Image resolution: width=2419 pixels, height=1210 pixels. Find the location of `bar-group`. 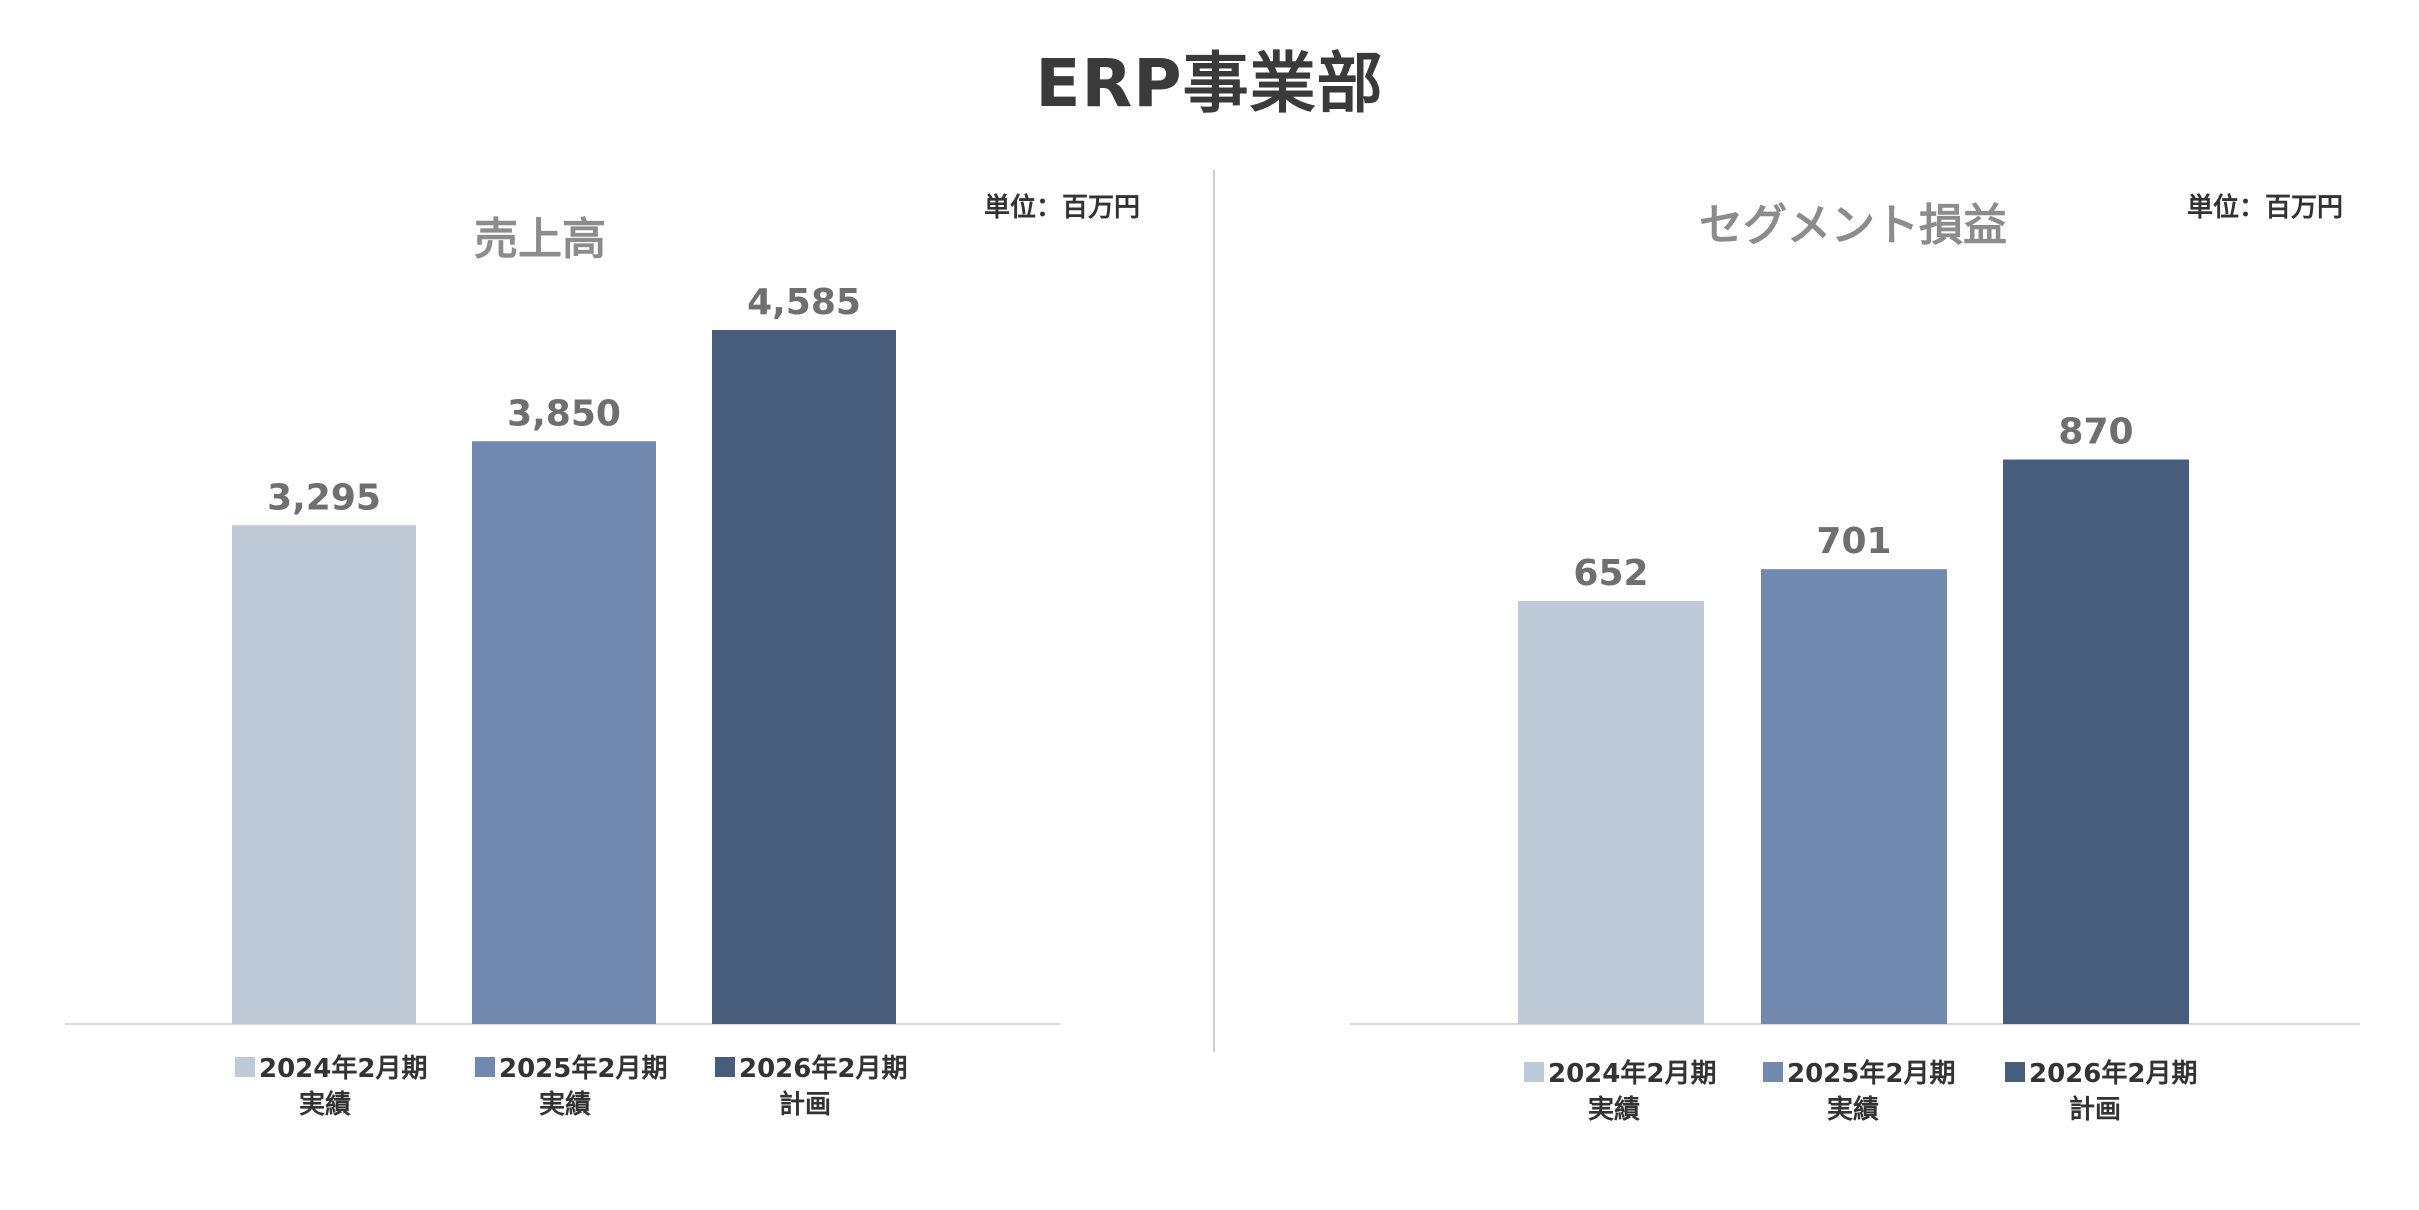

bar-group is located at coordinates (1853, 741).